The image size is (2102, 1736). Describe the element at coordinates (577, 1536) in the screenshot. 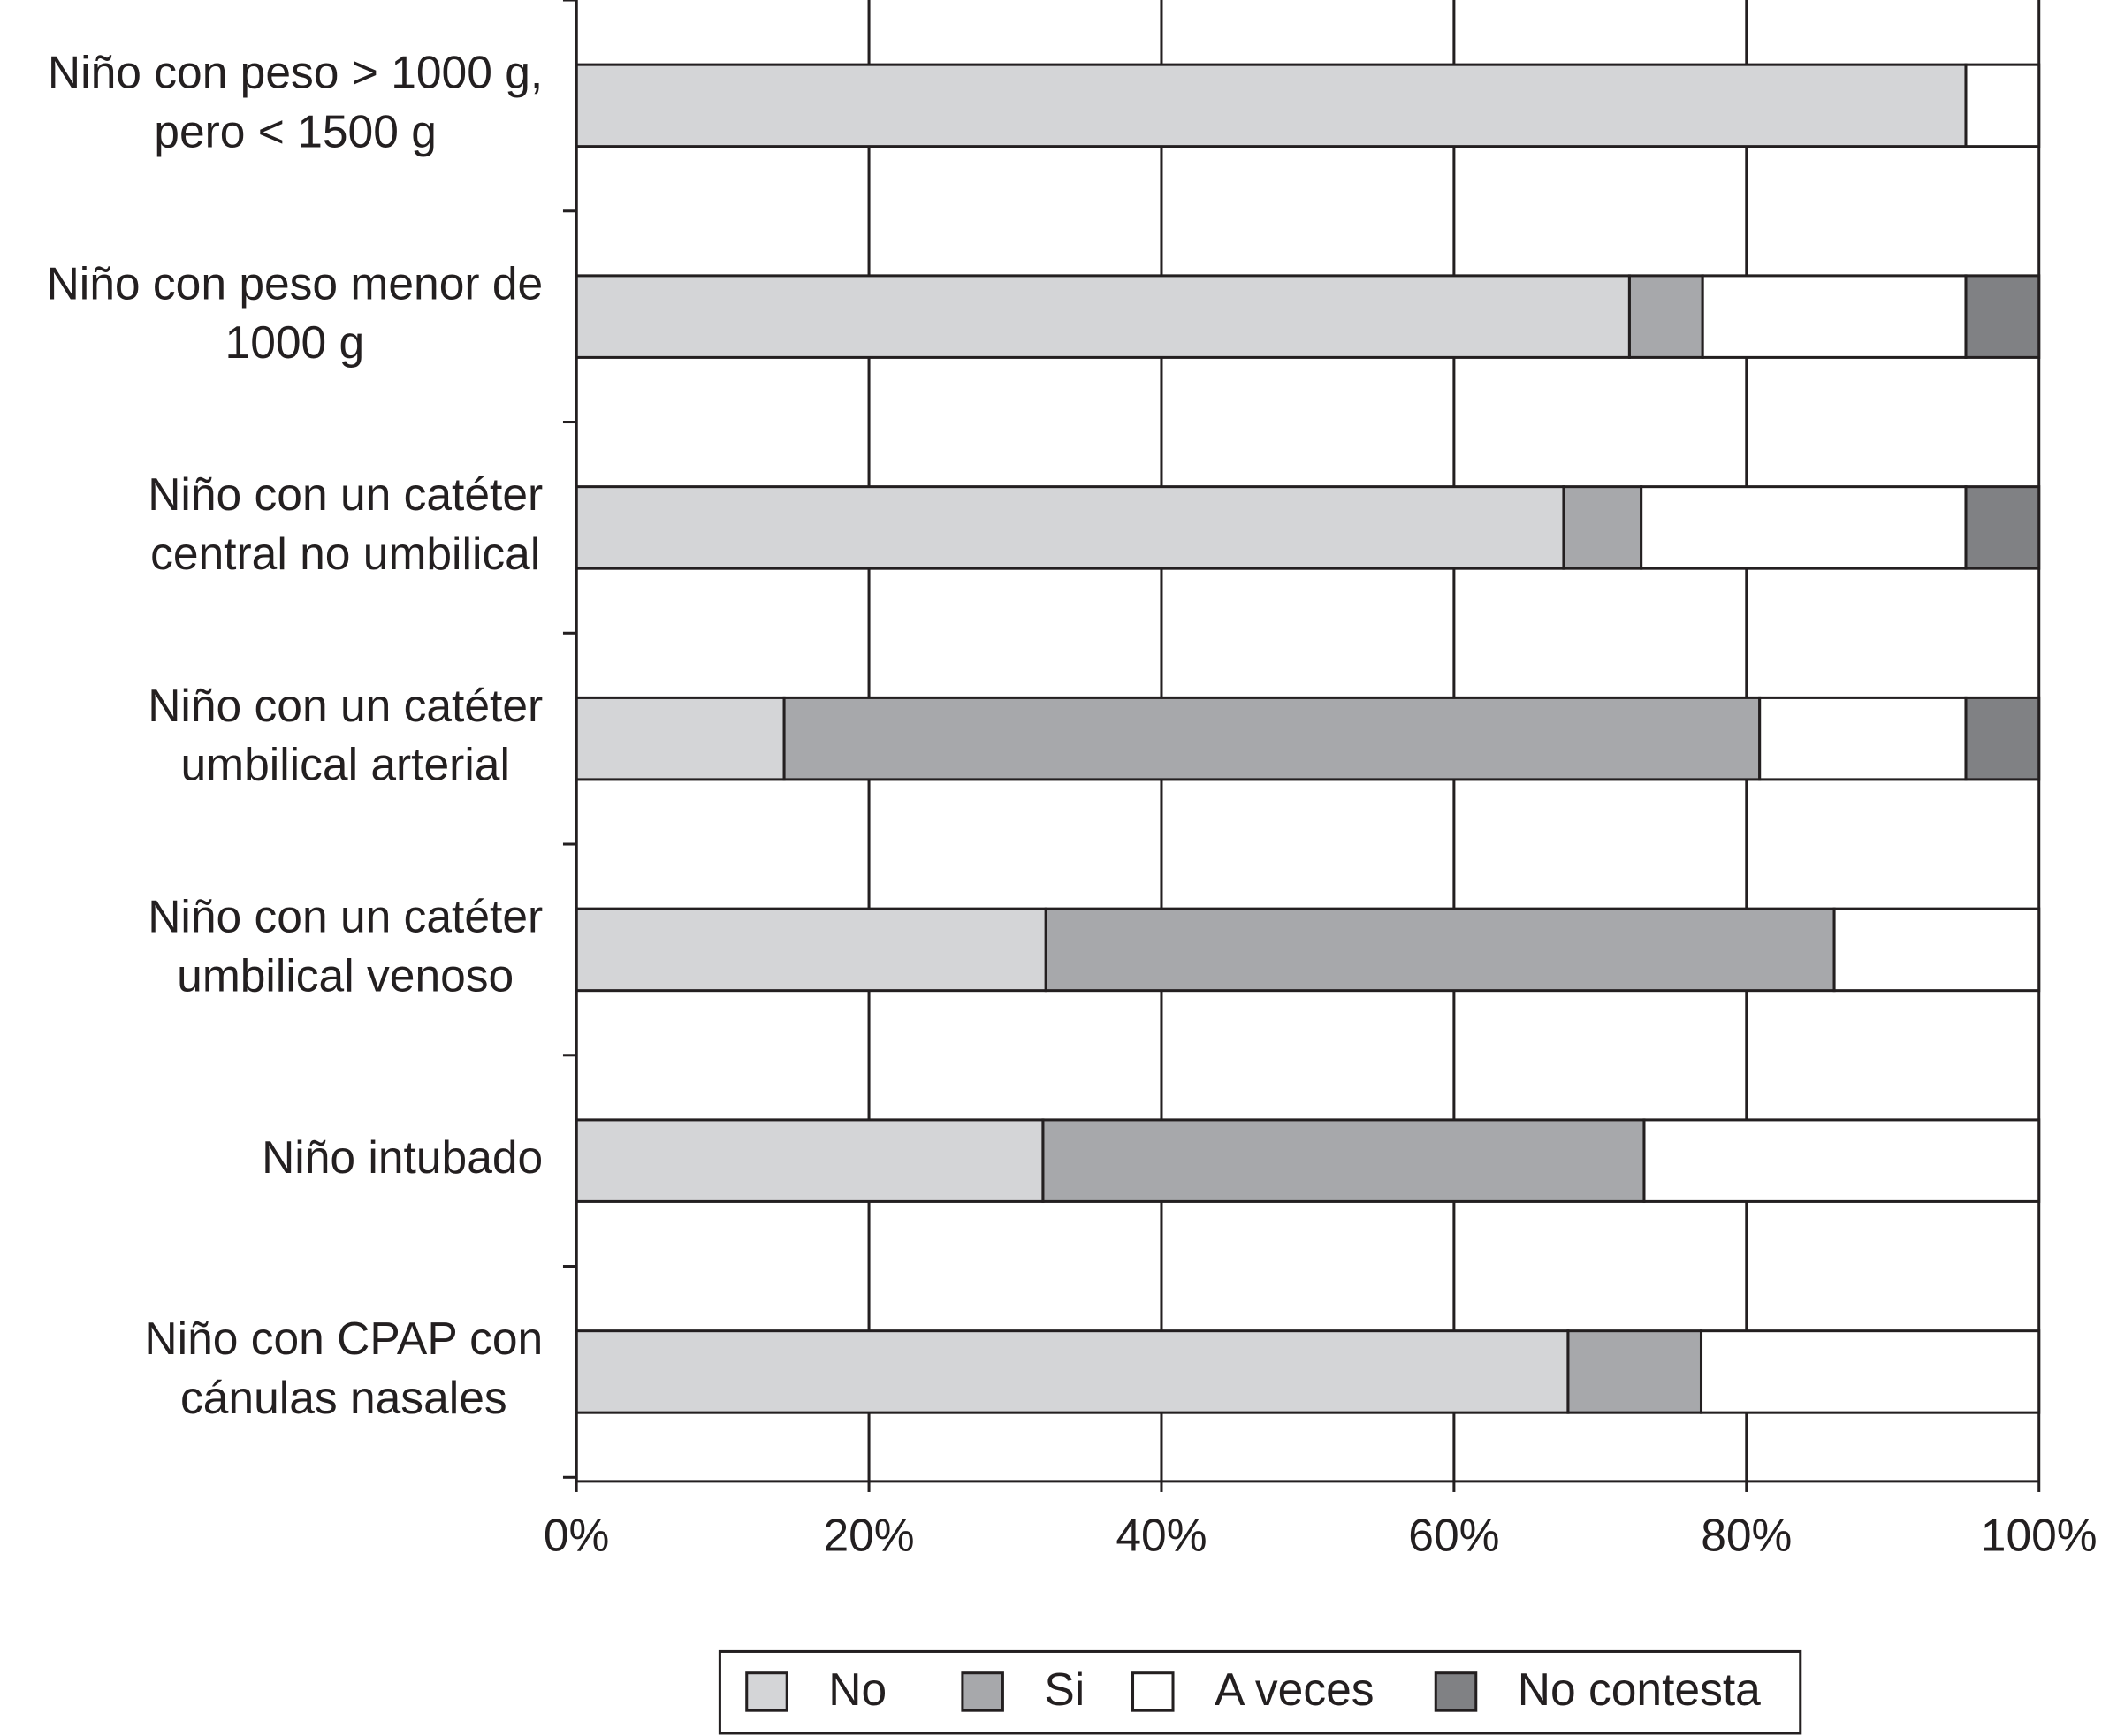

I see `x-tick-label: 0%` at that location.